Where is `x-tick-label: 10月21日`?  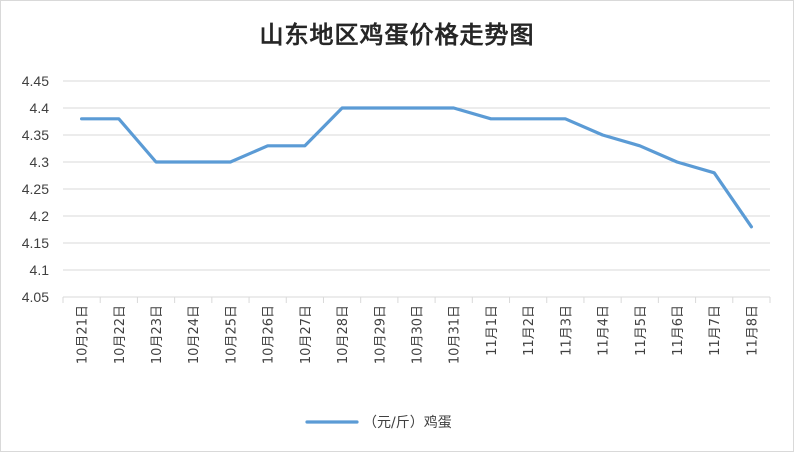
x-tick-label: 10月21日 is located at coordinates (83, 334).